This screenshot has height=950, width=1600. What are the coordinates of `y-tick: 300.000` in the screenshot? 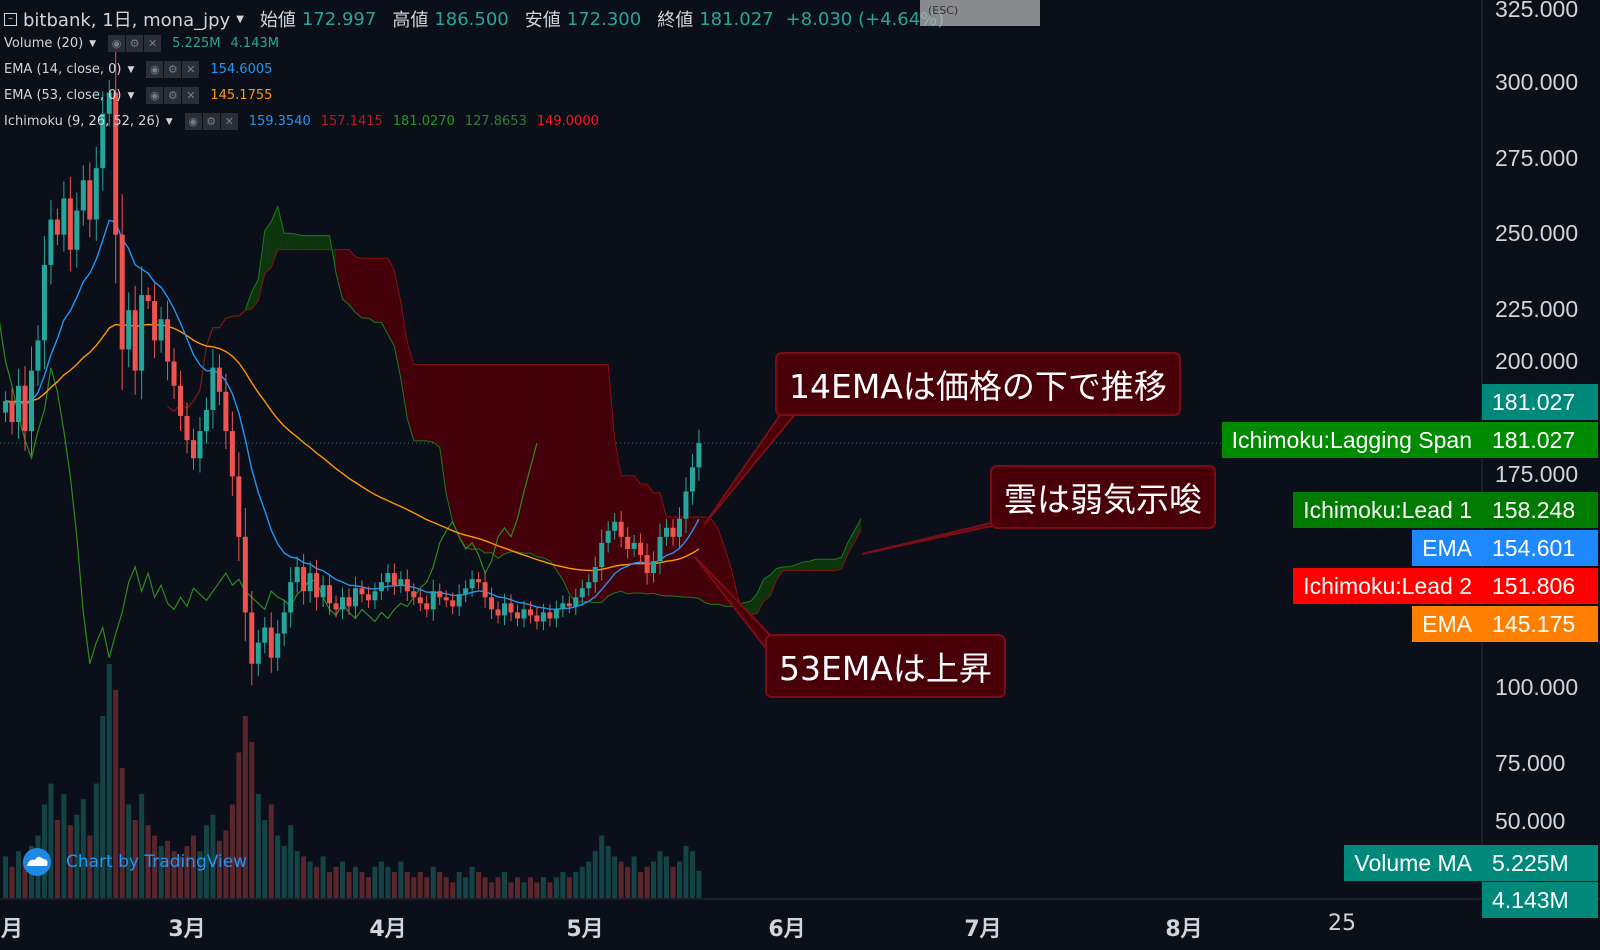 It's located at (1537, 82).